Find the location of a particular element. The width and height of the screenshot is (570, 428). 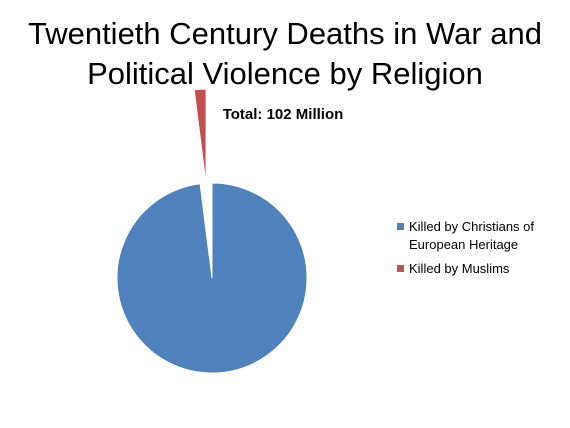

legend-swatch-christians is located at coordinates (400, 226).